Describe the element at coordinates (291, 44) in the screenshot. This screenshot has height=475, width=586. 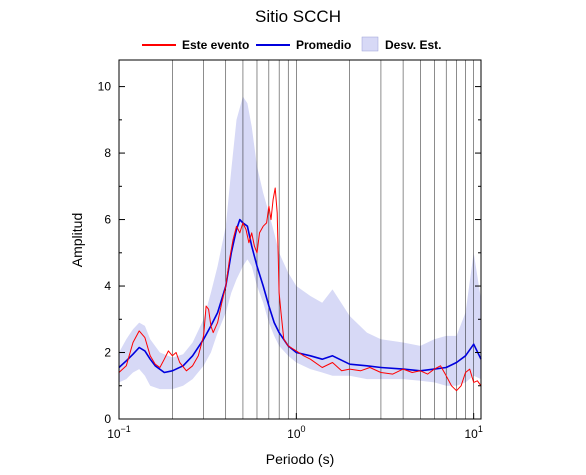
I see `legend: Este evento Promedio Desv. Est.` at that location.